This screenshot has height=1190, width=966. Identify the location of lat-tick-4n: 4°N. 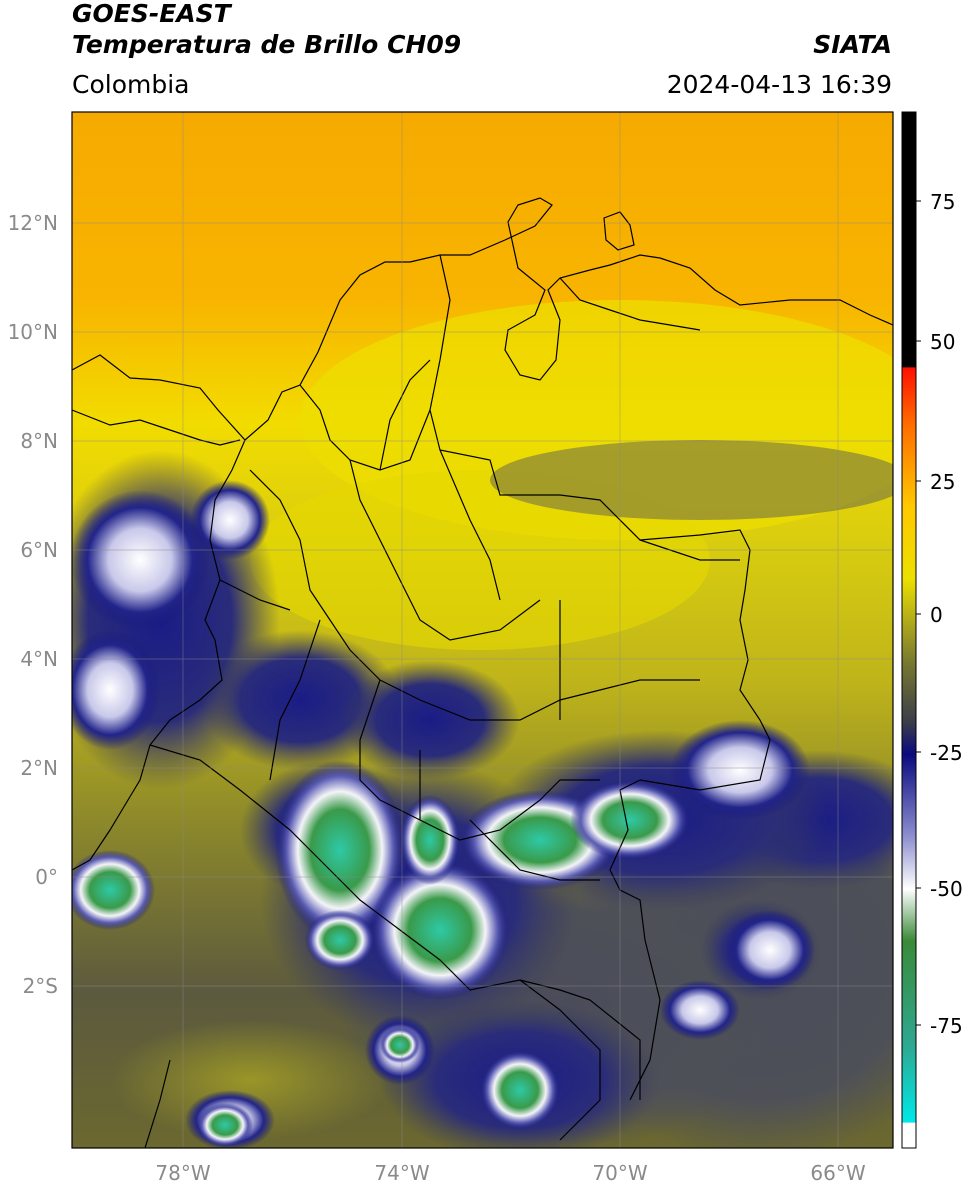
(39, 659).